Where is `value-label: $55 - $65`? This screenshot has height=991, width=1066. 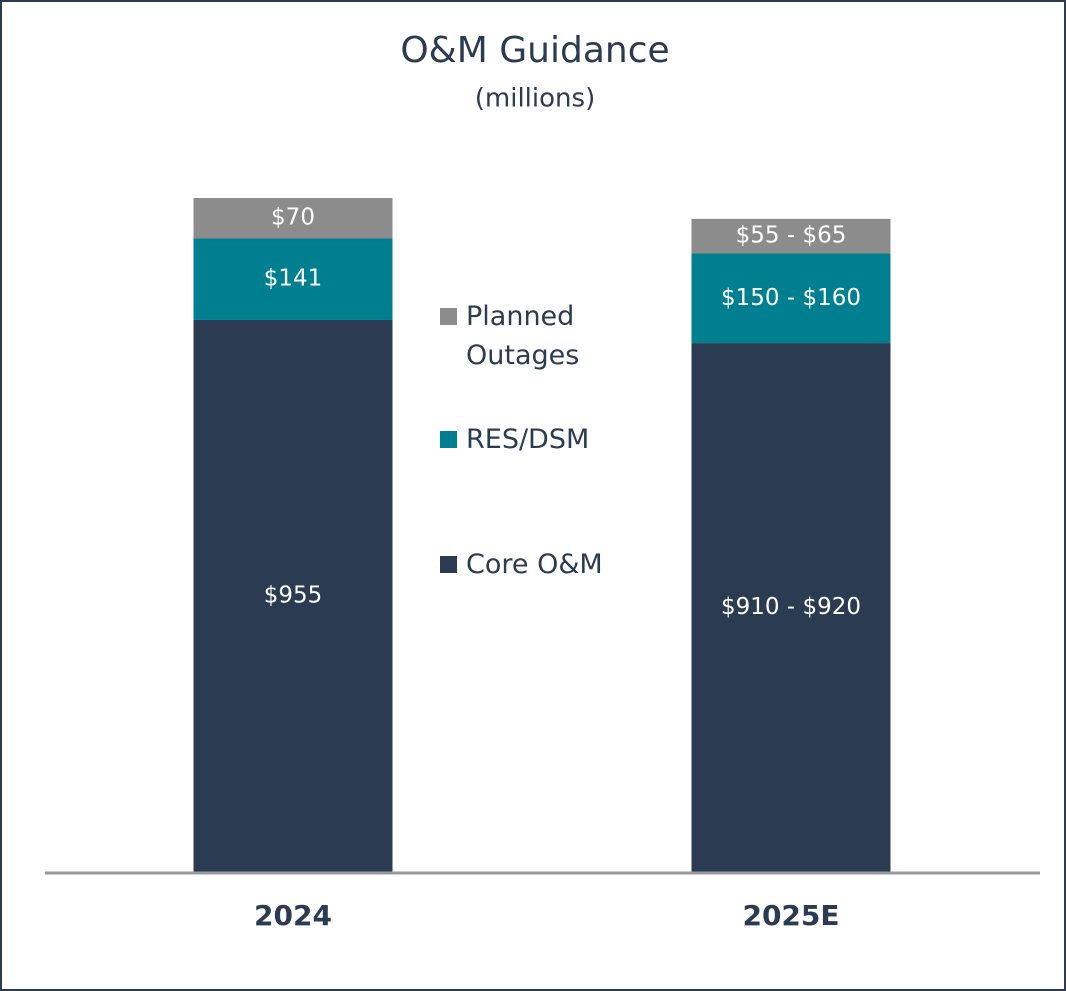 value-label: $55 - $65 is located at coordinates (791, 236).